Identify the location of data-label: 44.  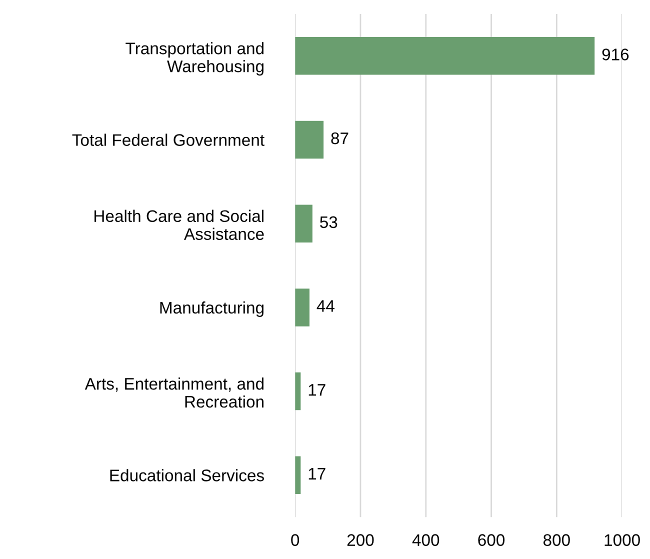
(325, 306).